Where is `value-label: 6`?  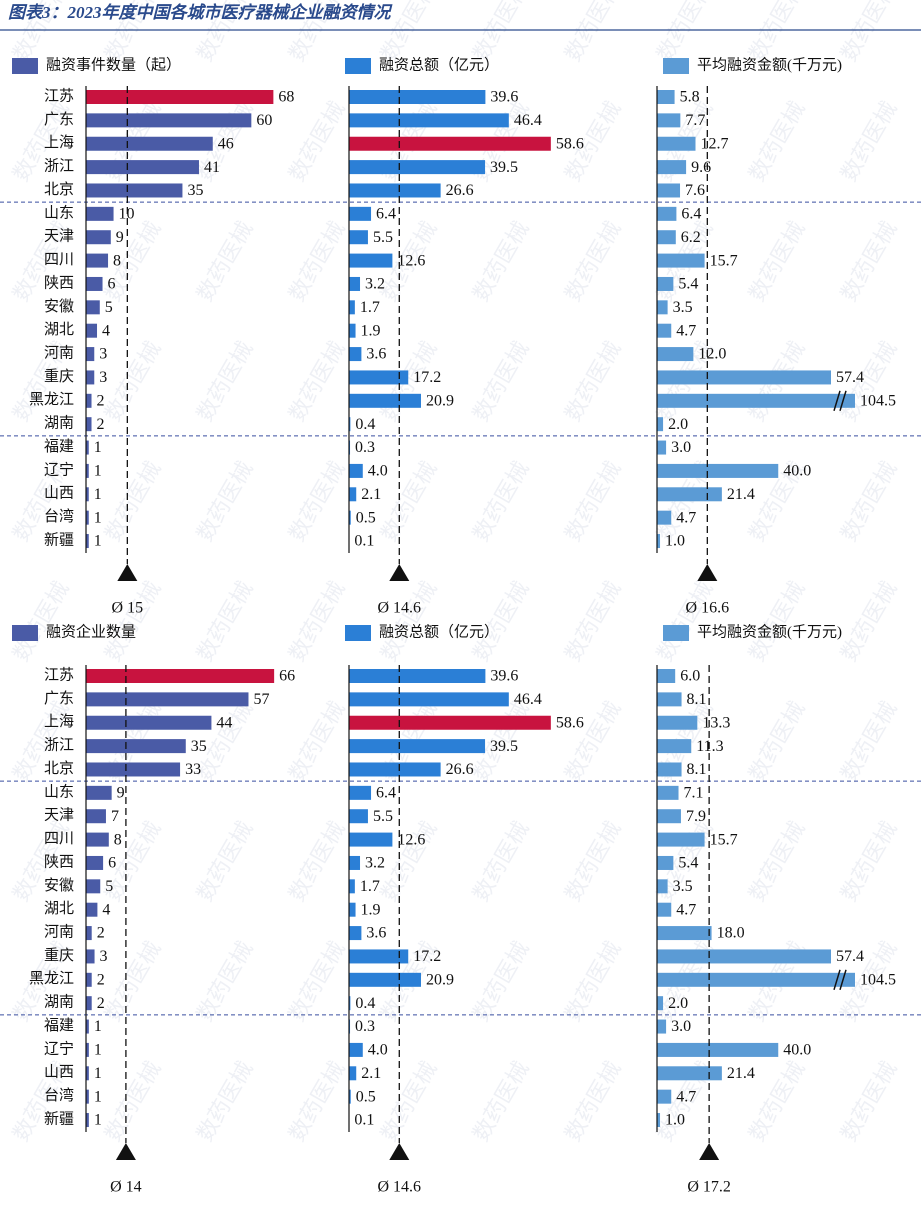 value-label: 6 is located at coordinates (112, 284).